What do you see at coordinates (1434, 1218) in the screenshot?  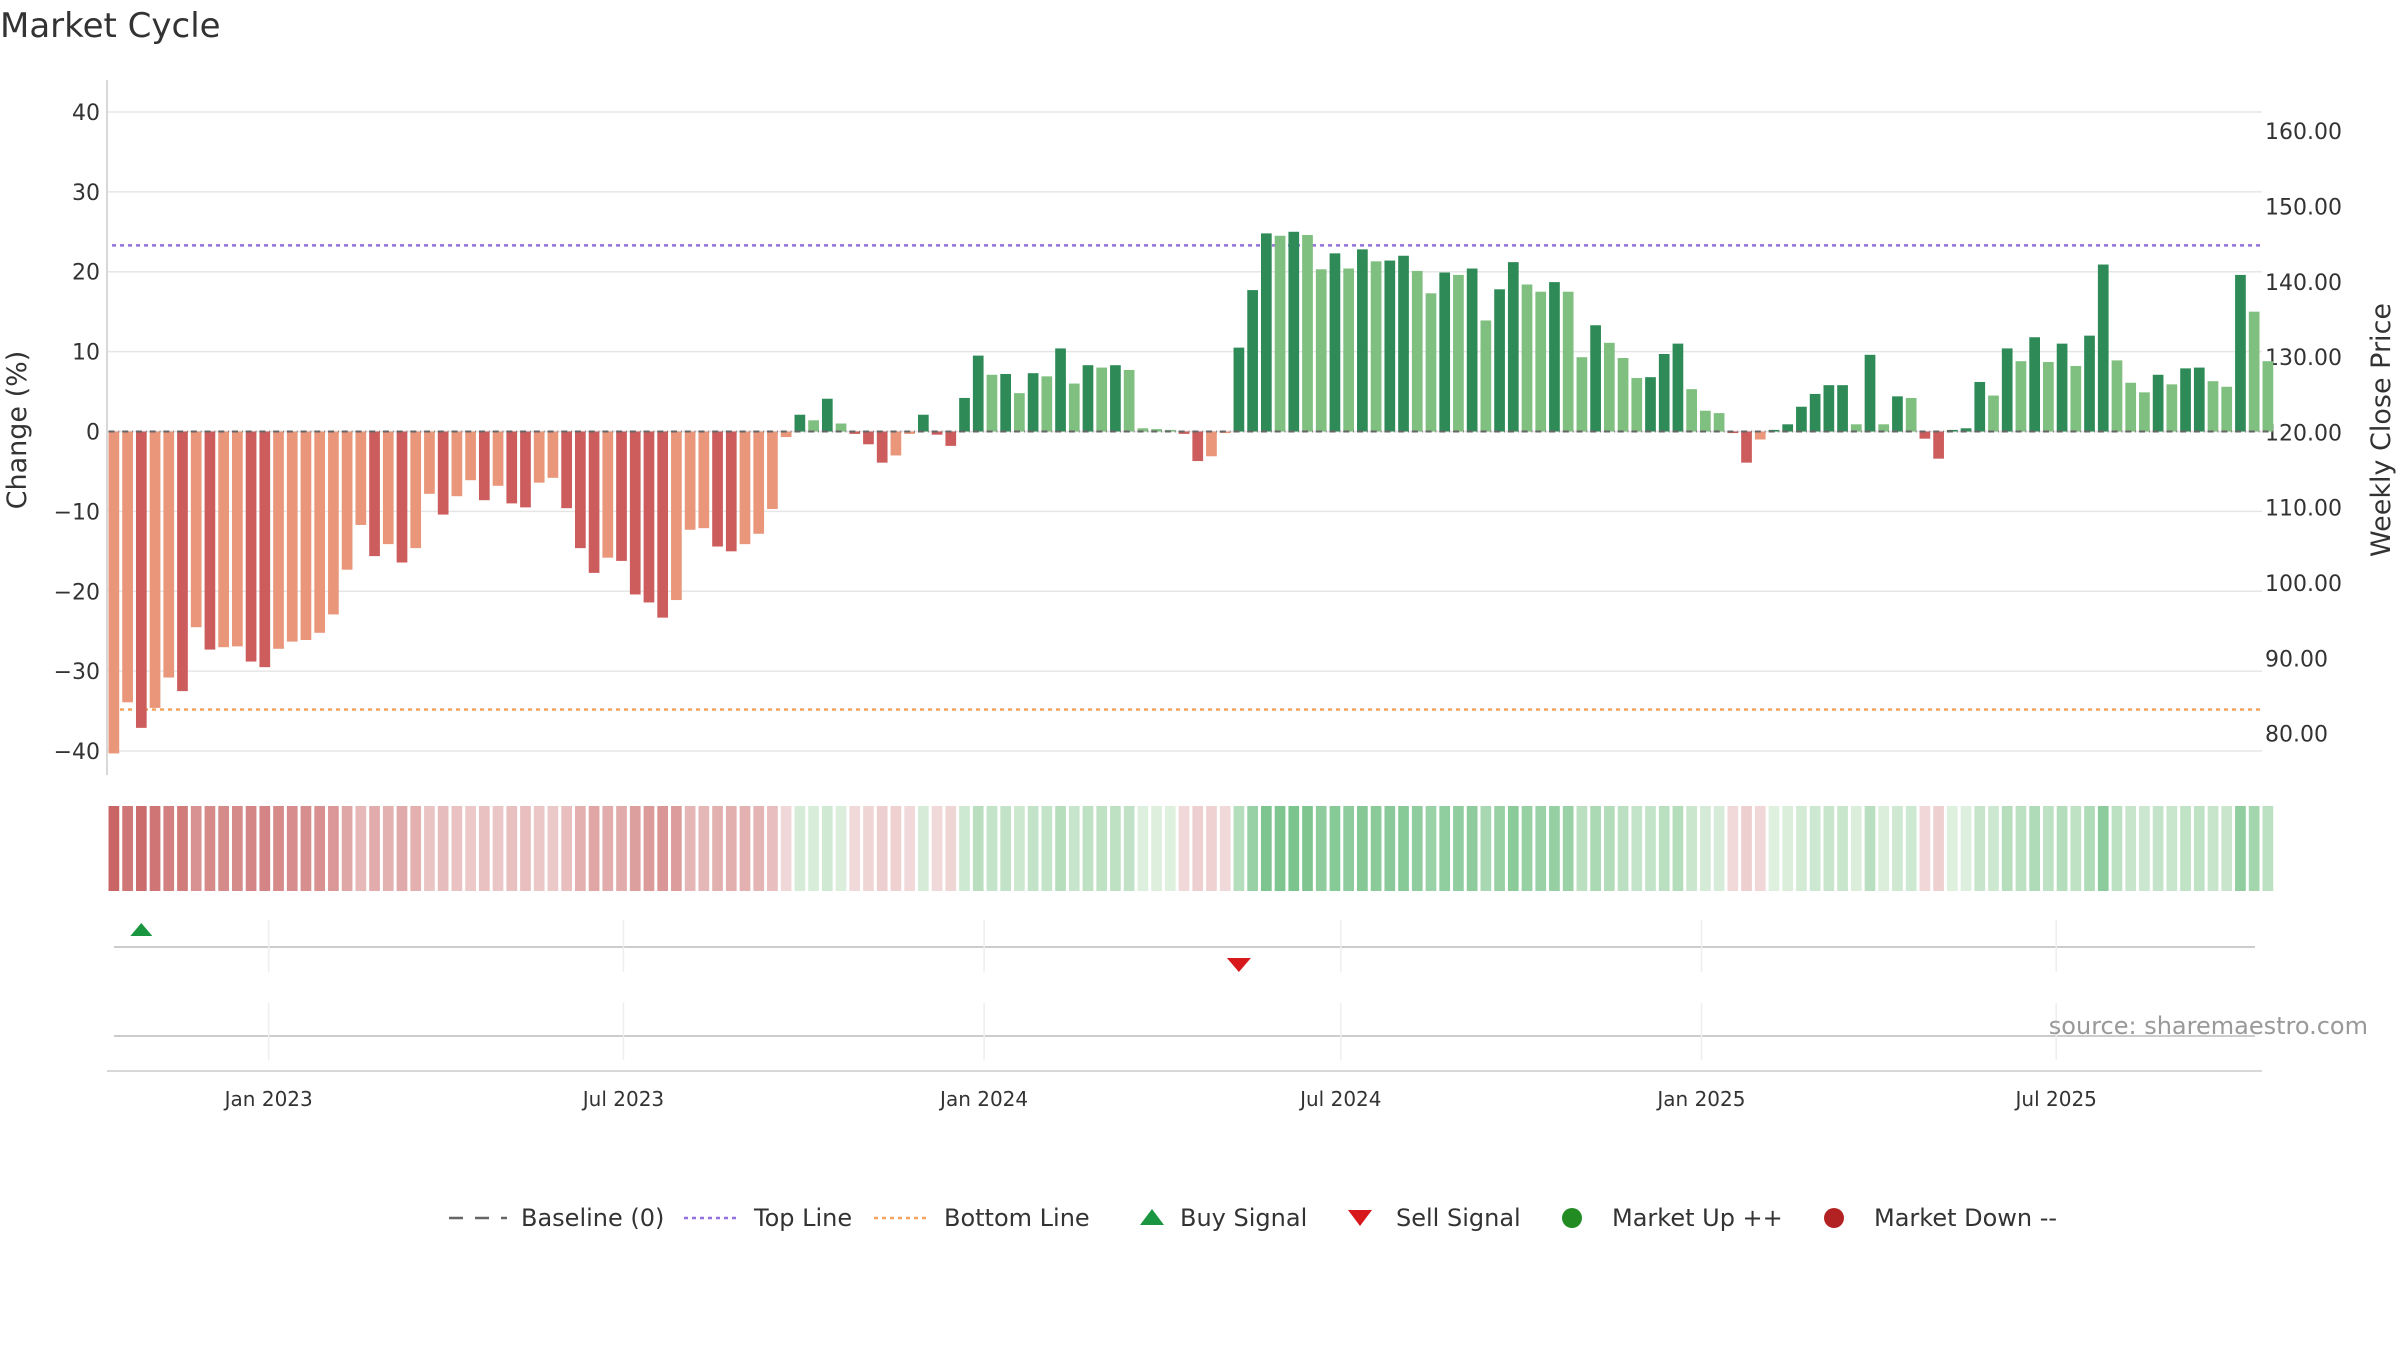 I see `legend-item-sell: Sell Signal` at bounding box center [1434, 1218].